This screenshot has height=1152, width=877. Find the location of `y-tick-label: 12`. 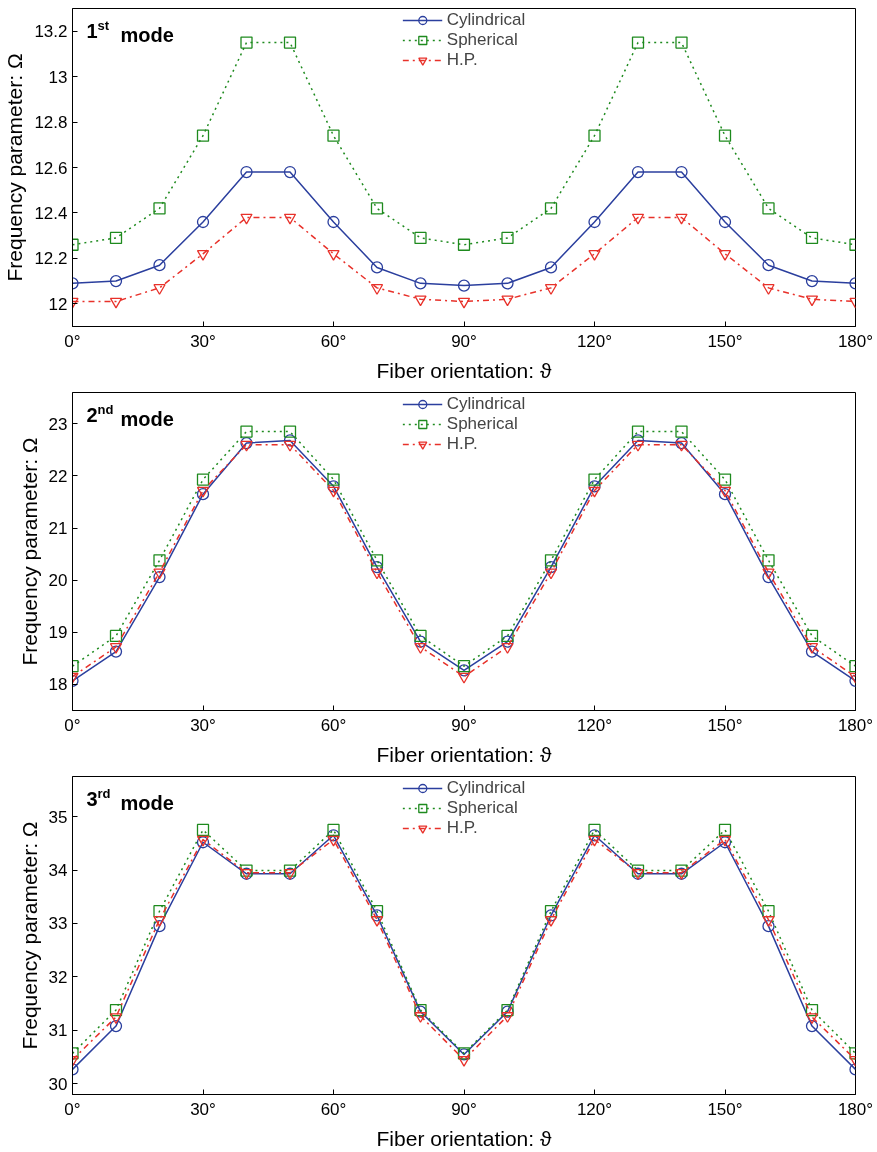

y-tick-label: 12 is located at coordinates (58, 304).